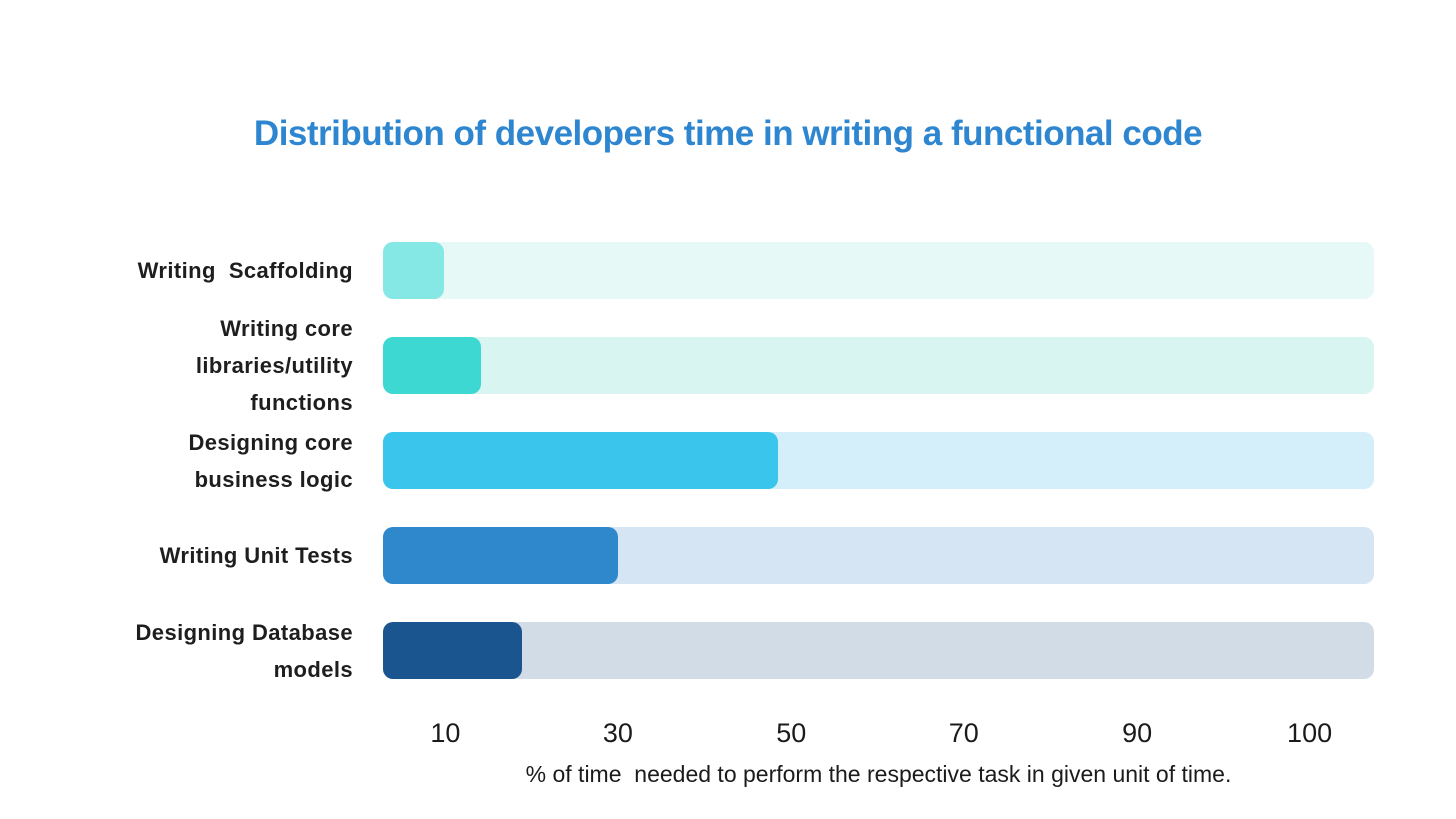  I want to click on chart-row: Designing Database models, so click(717, 651).